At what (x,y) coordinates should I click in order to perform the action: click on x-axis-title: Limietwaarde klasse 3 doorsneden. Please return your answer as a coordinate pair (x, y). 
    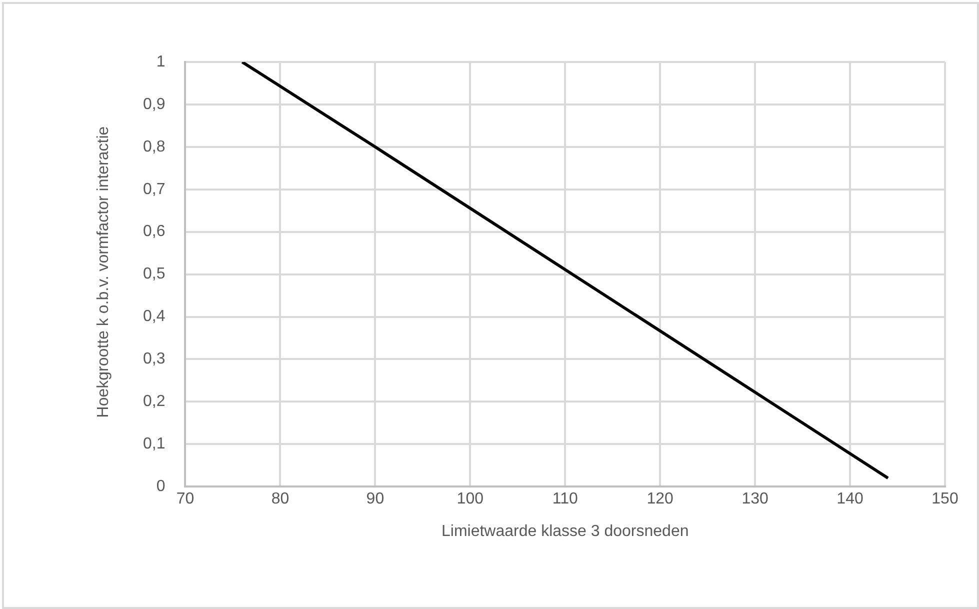
    Looking at the image, I should click on (565, 531).